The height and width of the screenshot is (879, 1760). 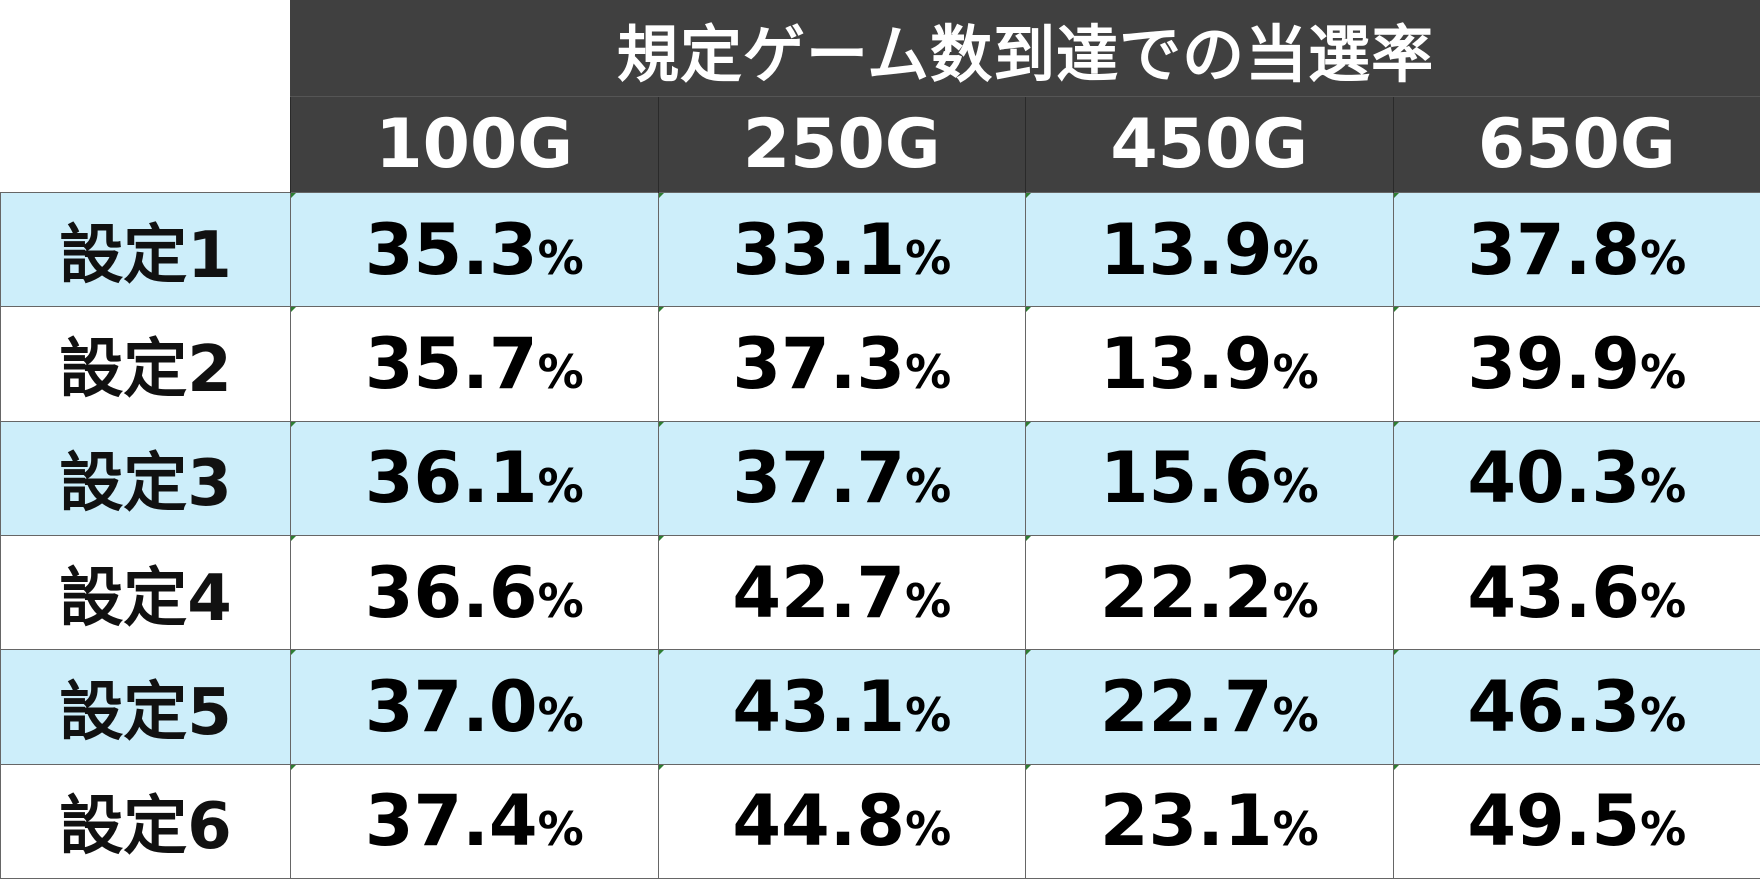 What do you see at coordinates (451, 478) in the screenshot?
I see `rate-value: 36.1` at bounding box center [451, 478].